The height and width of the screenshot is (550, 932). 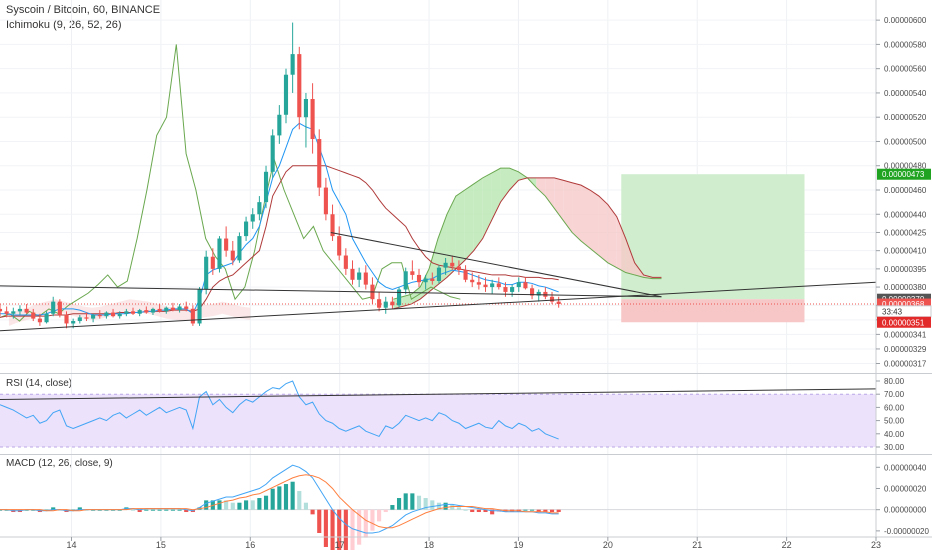 What do you see at coordinates (905, 232) in the screenshot?
I see `y-tick-label: 0.00000425` at bounding box center [905, 232].